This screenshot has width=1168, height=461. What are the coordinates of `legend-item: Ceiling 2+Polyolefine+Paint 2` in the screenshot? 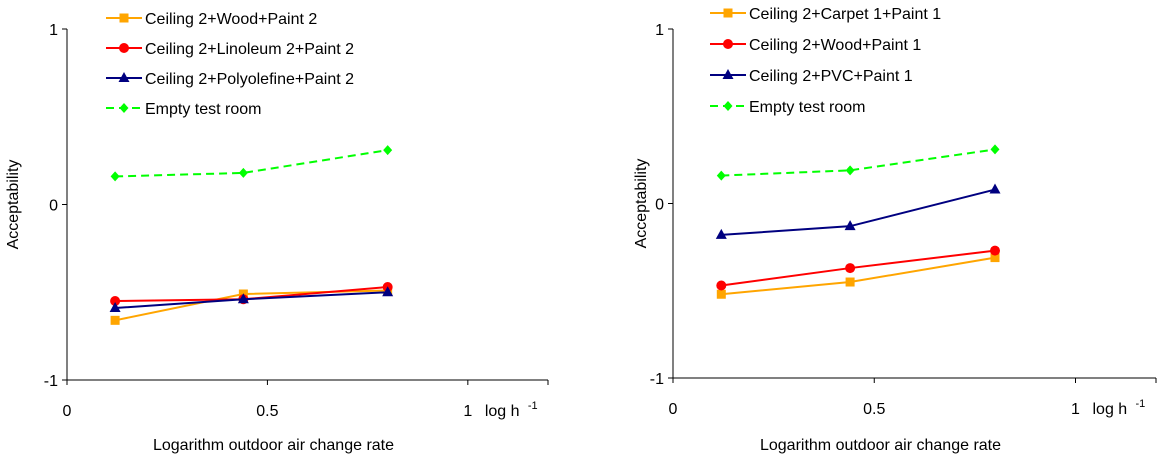 It's located at (230, 79).